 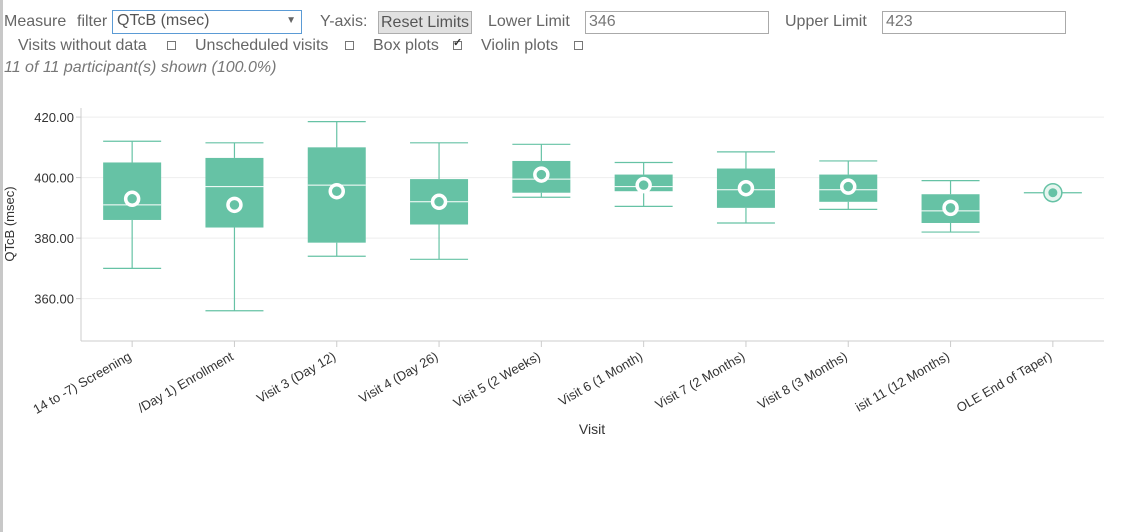 I want to click on x-tick-label: 14 to -7) Screening, so click(x=81, y=383).